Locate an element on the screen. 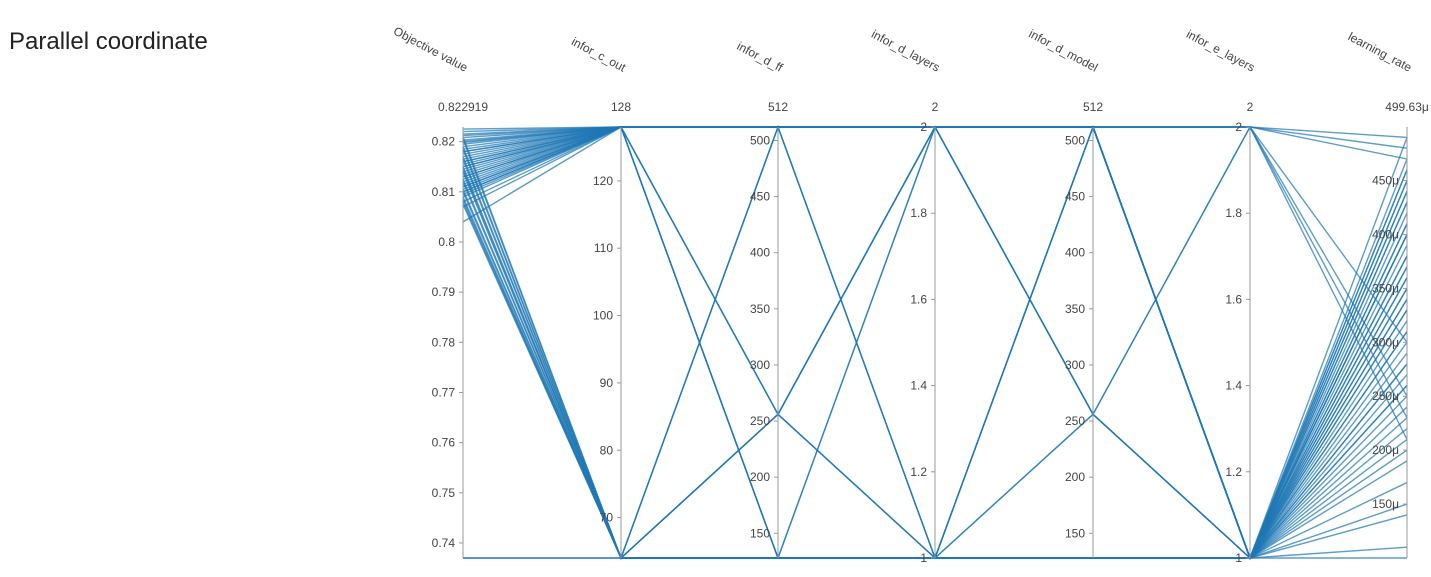 This screenshot has width=1431, height=577. axis-max-label-infor-d-ff: 512 is located at coordinates (778, 107).